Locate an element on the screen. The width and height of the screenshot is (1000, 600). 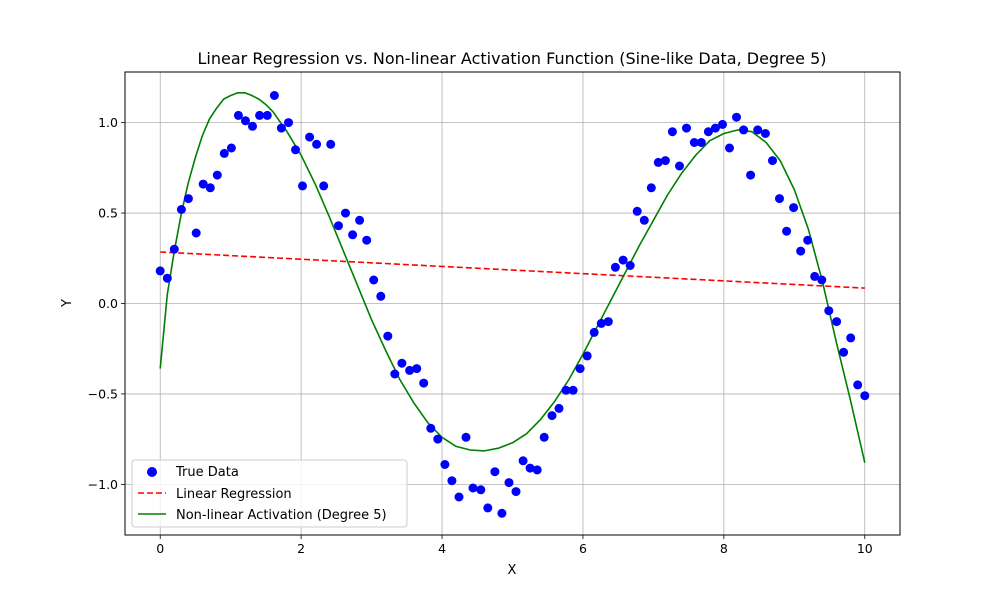
legend-label-true-data: True Data is located at coordinates (207, 472).